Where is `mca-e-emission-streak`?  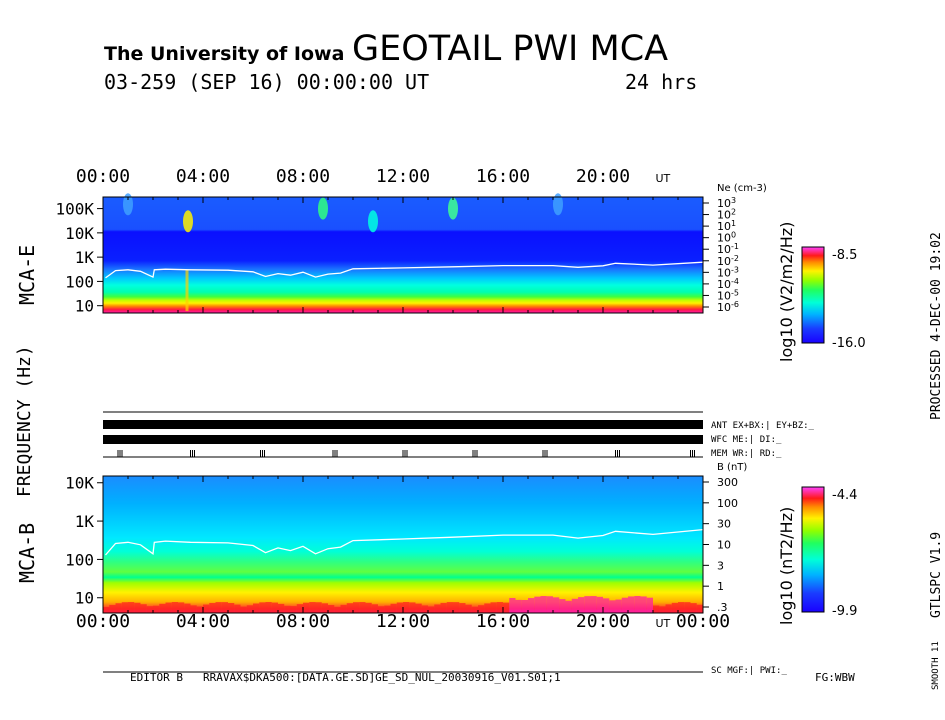 mca-e-emission-streak is located at coordinates (187, 290).